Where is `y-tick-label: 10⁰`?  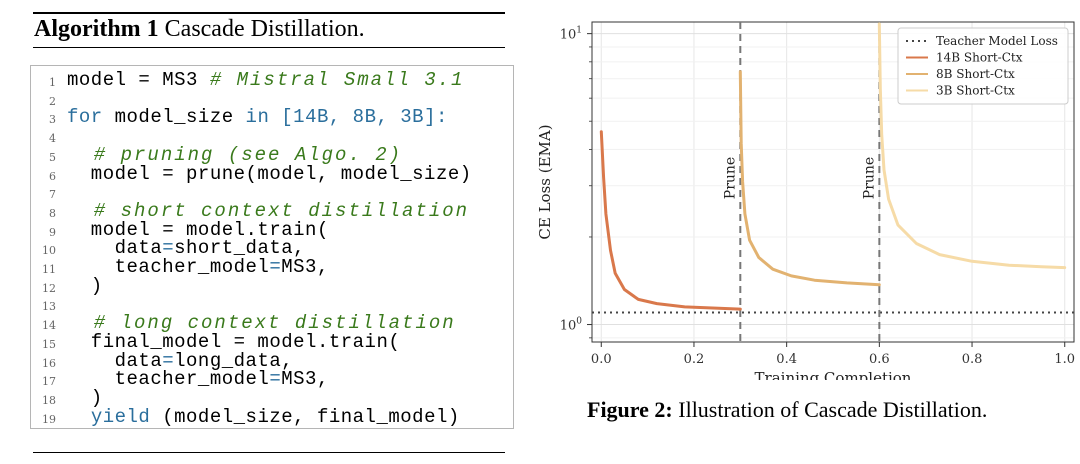
y-tick-label: 10⁰ is located at coordinates (571, 325).